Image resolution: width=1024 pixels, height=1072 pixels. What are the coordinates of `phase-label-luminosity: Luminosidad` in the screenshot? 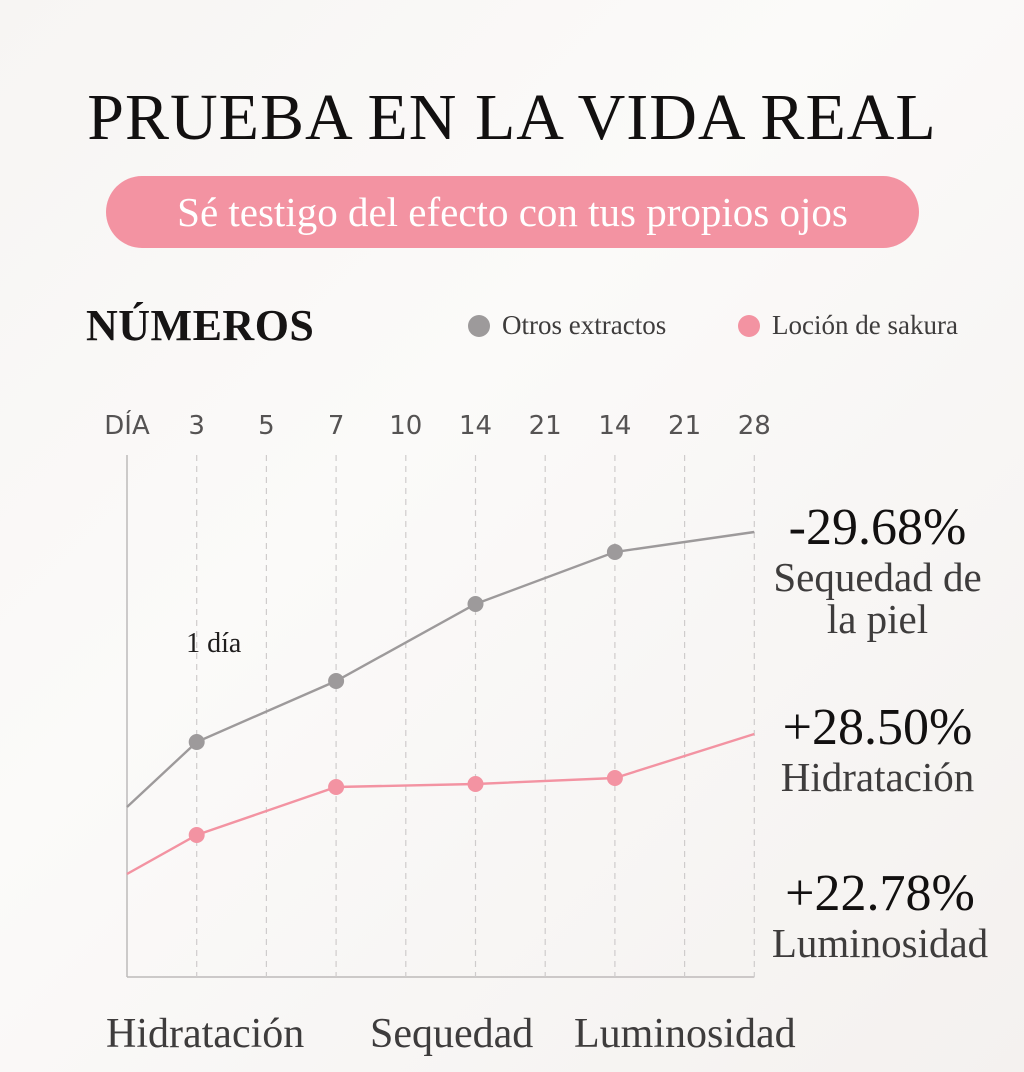 It's located at (685, 1034).